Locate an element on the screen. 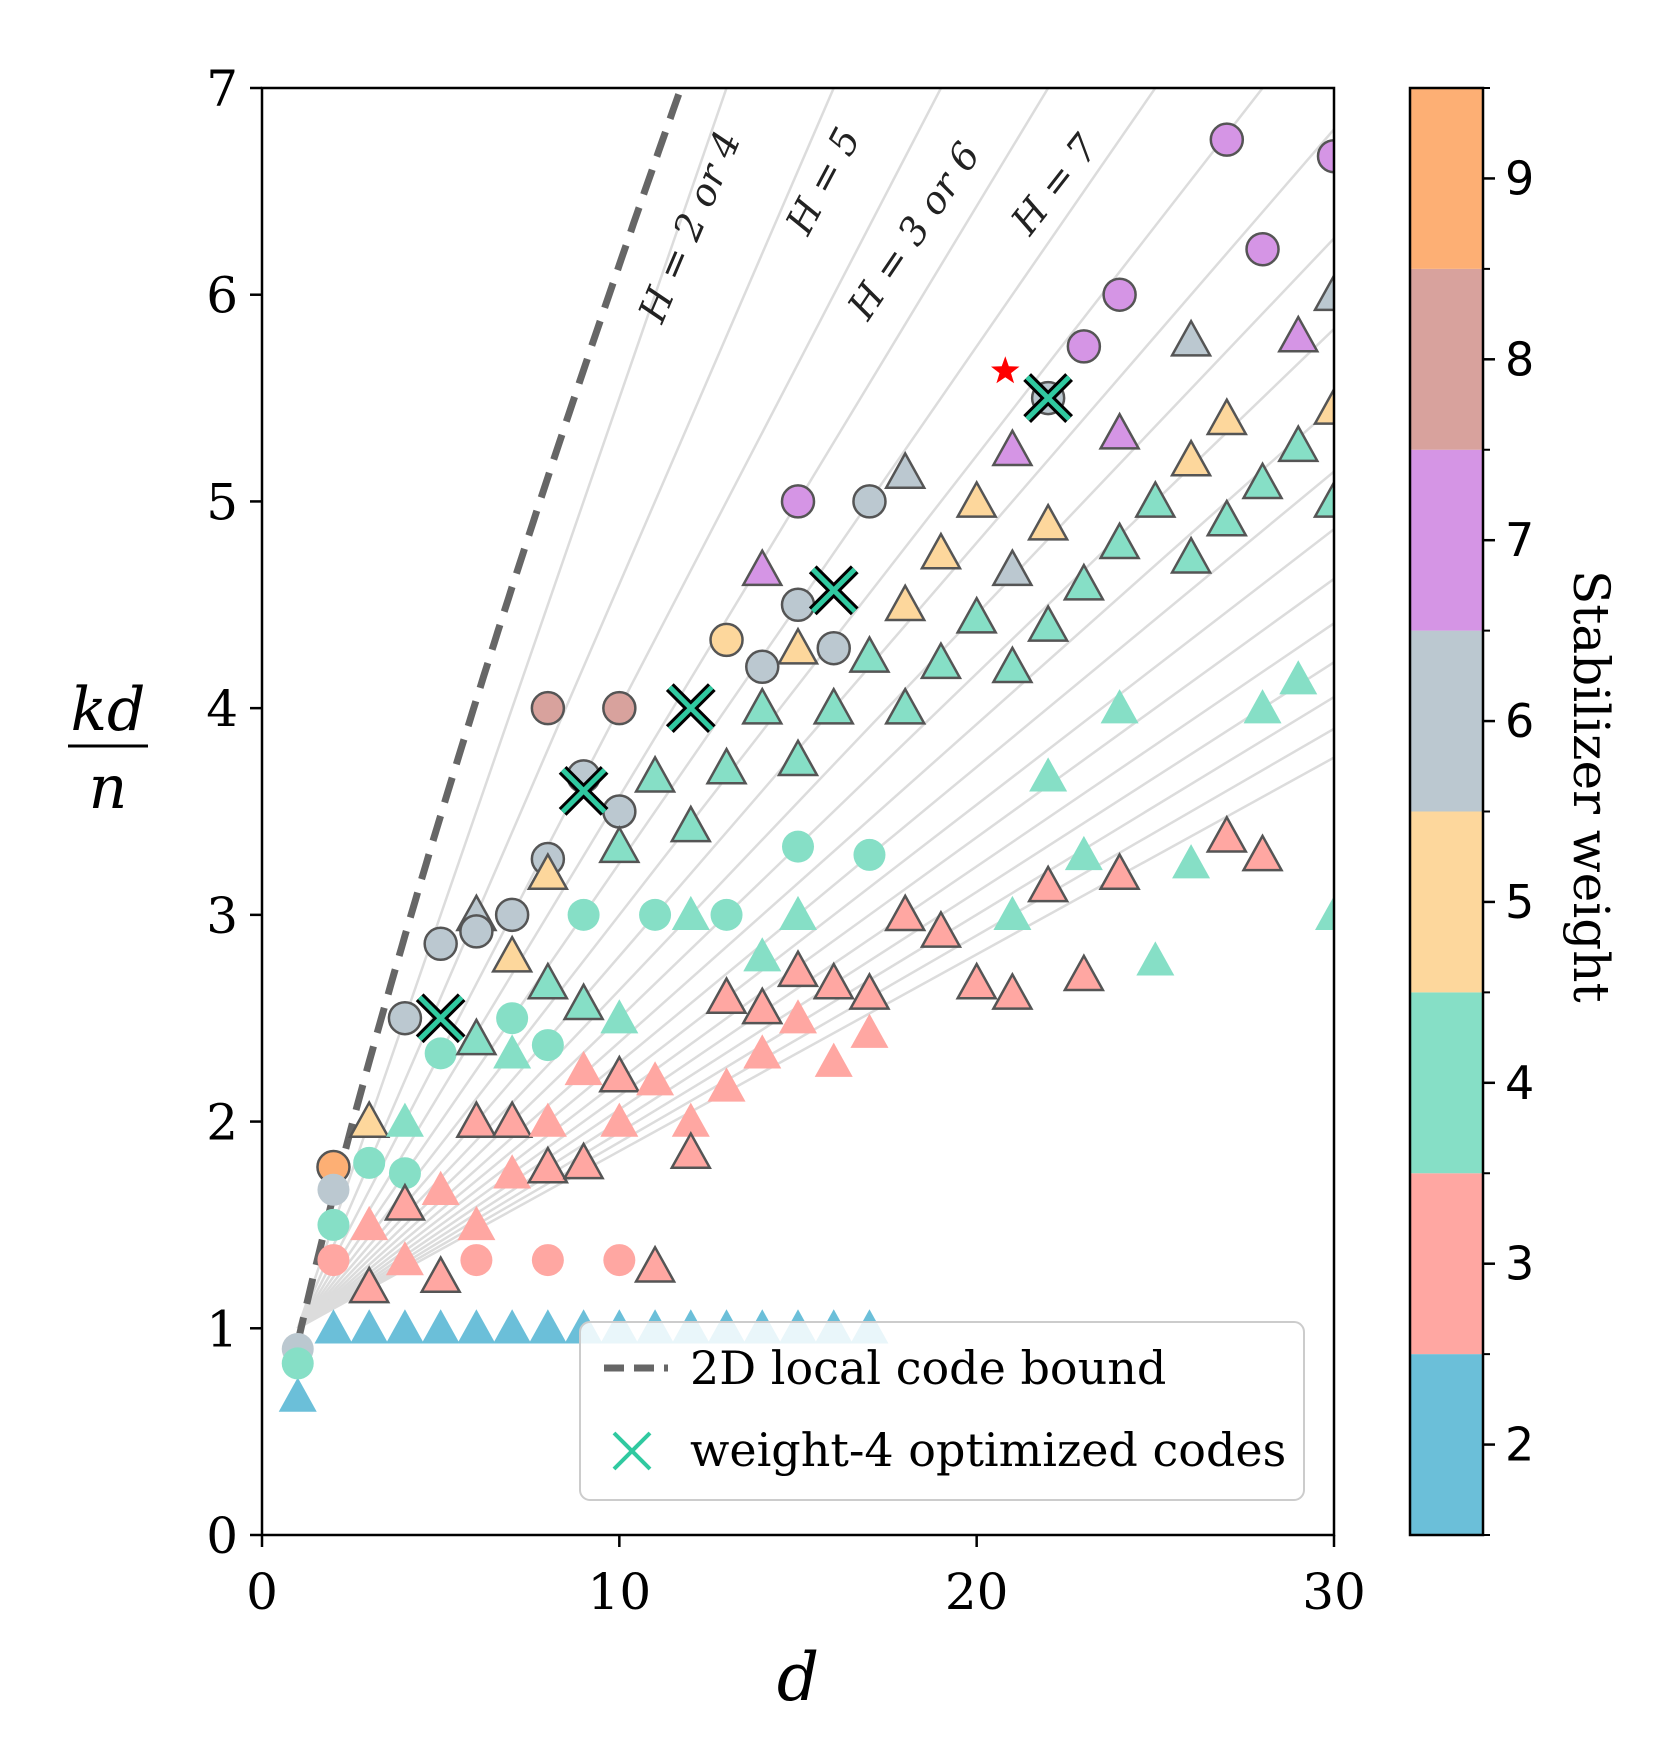 The height and width of the screenshot is (1756, 1661). legend-x-swatch is located at coordinates (632, 1451).